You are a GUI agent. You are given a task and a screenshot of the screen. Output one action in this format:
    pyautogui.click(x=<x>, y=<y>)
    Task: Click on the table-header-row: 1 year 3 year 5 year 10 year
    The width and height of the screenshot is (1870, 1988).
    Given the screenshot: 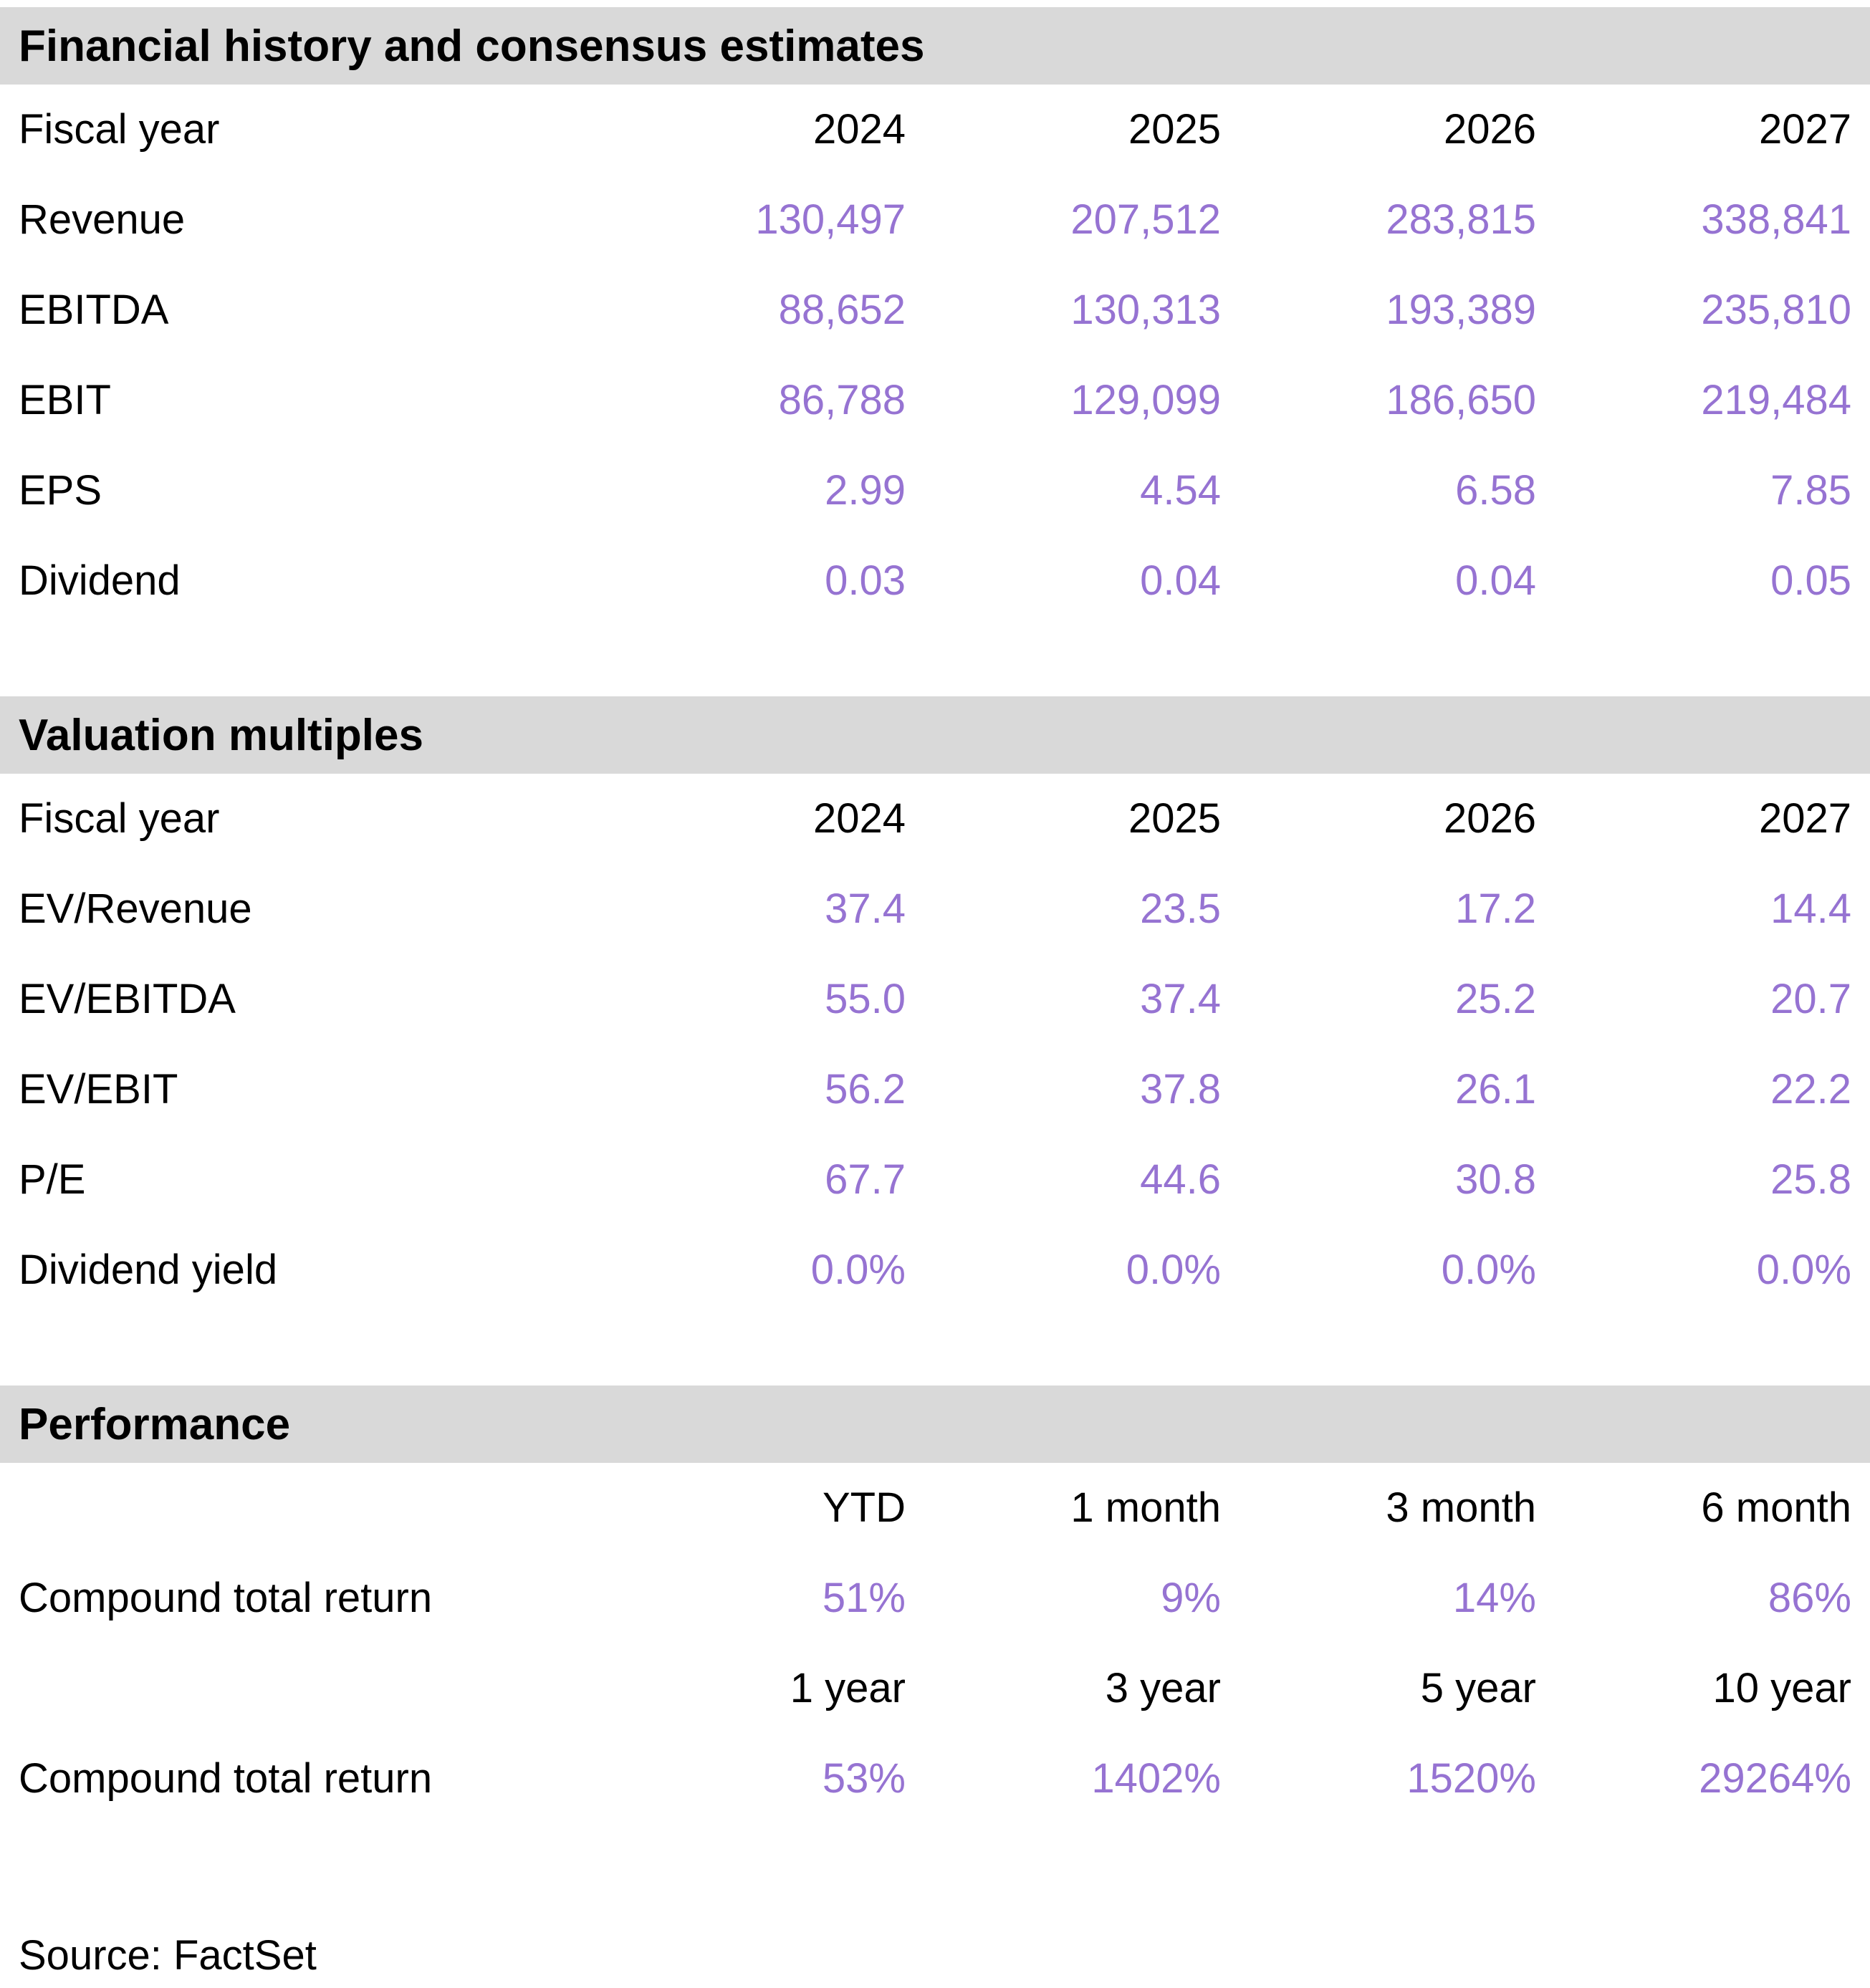 What is the action you would take?
    pyautogui.click(x=935, y=1688)
    